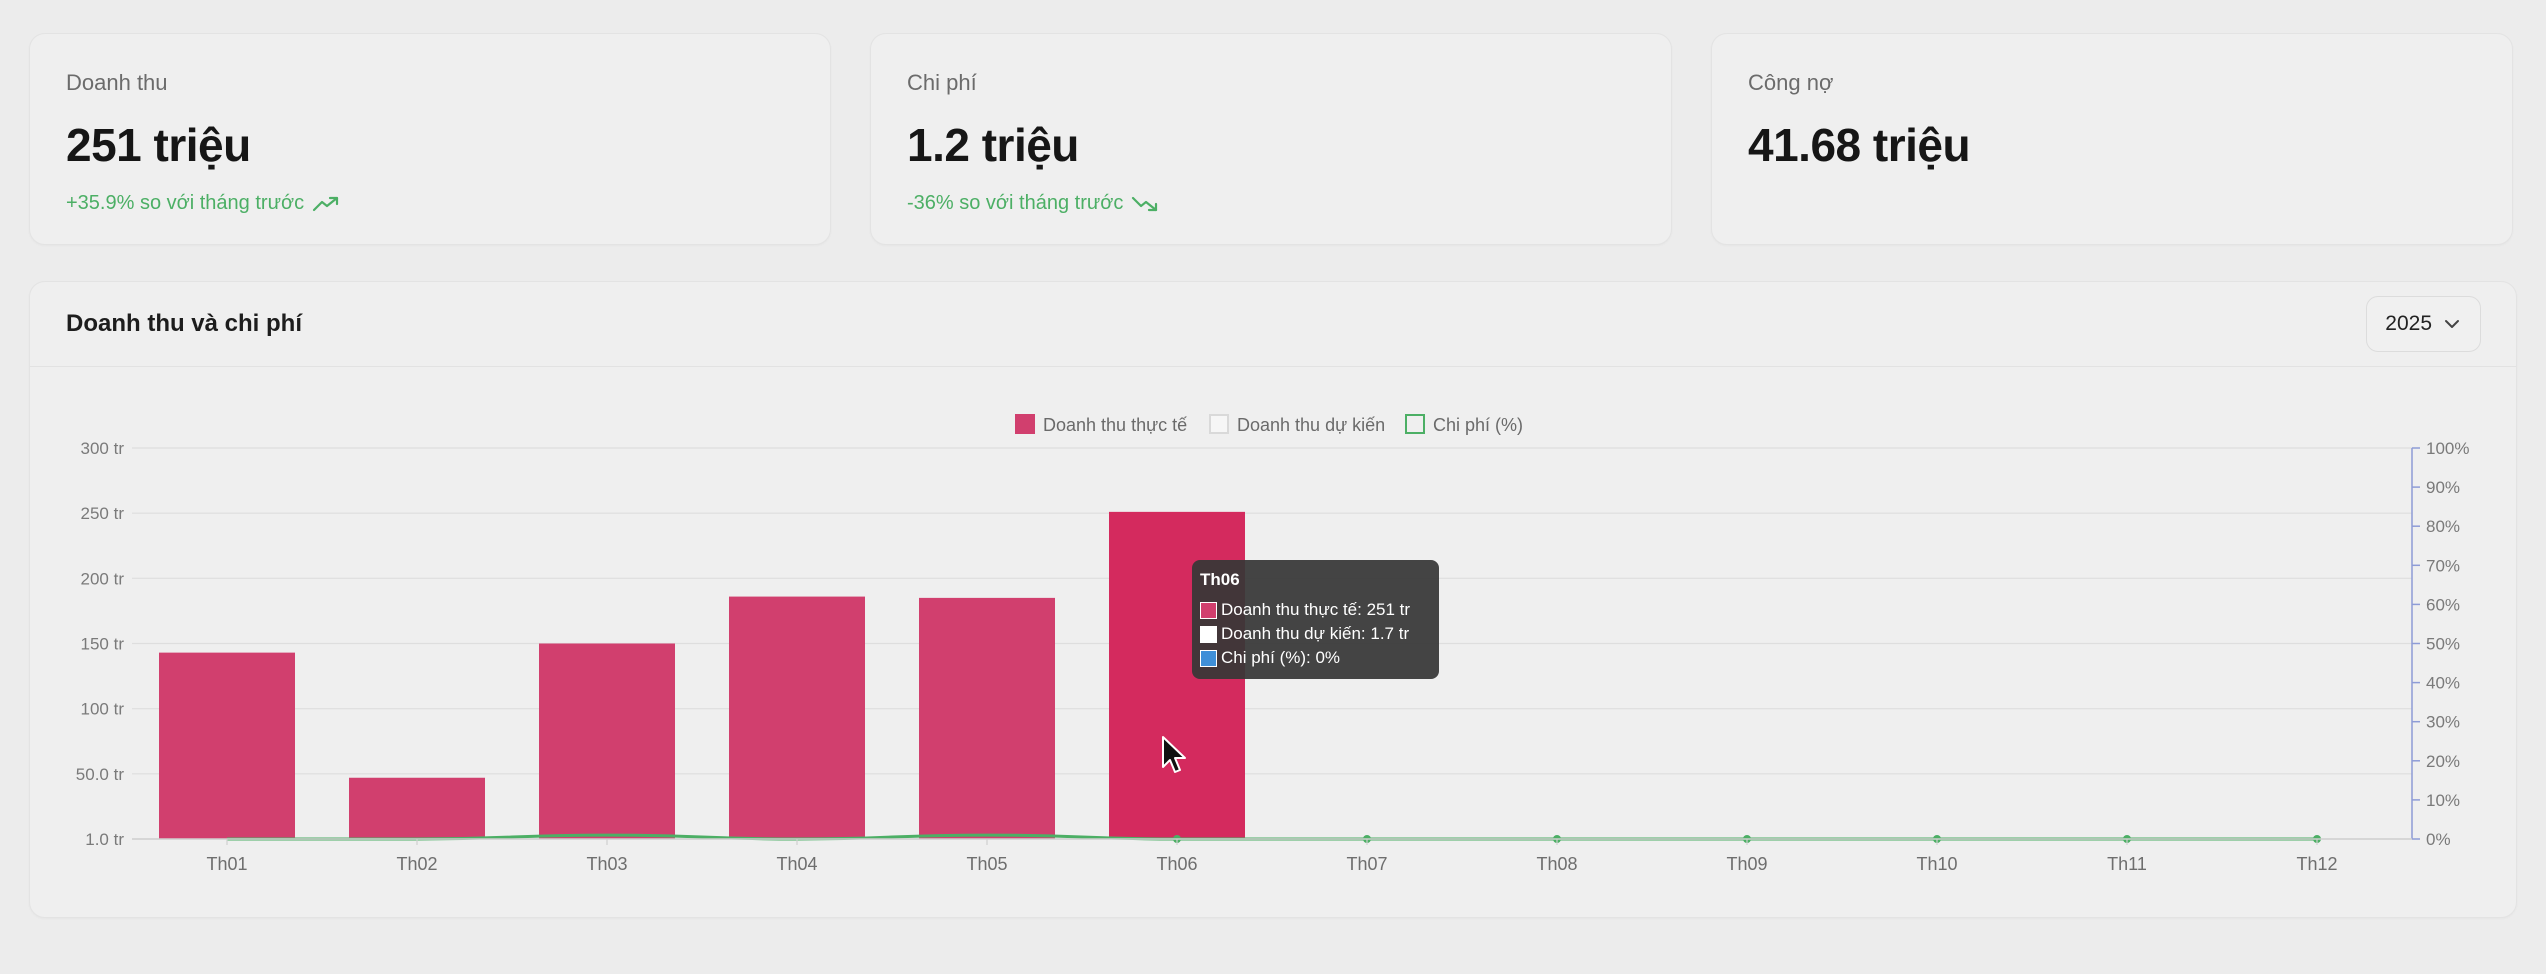 The height and width of the screenshot is (974, 2546). What do you see at coordinates (158, 145) in the screenshot?
I see `stat-value: 251 triệu` at bounding box center [158, 145].